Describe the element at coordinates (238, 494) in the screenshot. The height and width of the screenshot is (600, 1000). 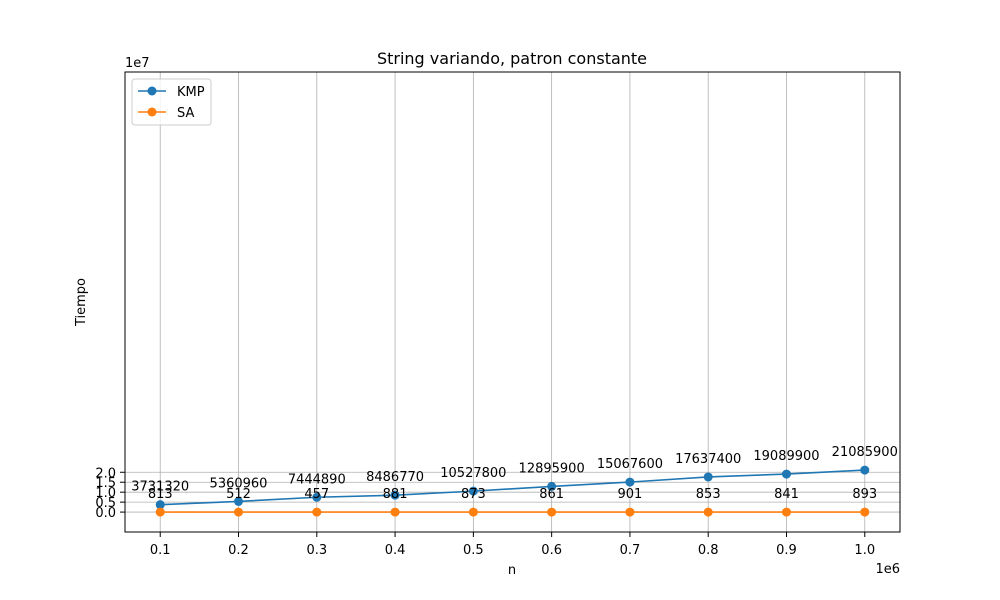
I see `data-label-sa: 512` at that location.